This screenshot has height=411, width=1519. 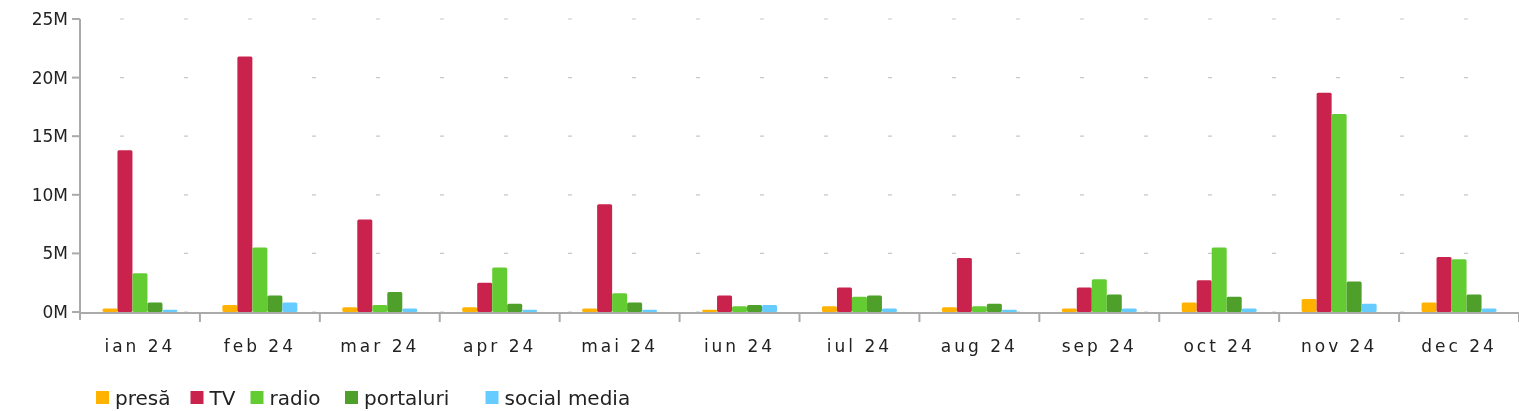 What do you see at coordinates (979, 346) in the screenshot?
I see `x-tick-label: aug 24` at bounding box center [979, 346].